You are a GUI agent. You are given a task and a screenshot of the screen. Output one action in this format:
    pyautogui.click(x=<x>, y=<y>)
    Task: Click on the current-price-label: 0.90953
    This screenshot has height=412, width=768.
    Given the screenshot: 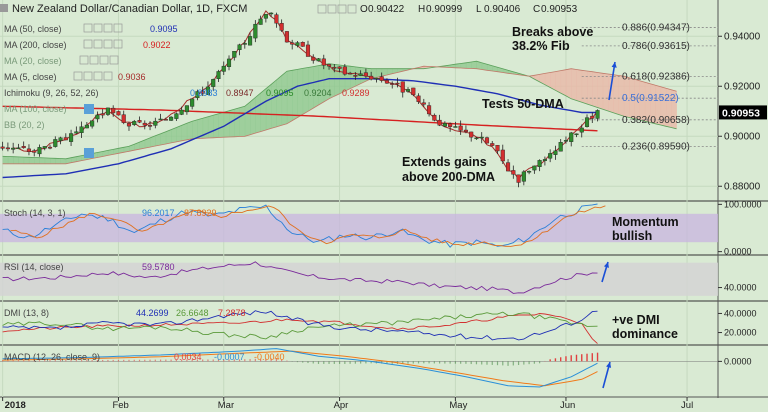 What is the action you would take?
    pyautogui.click(x=741, y=113)
    